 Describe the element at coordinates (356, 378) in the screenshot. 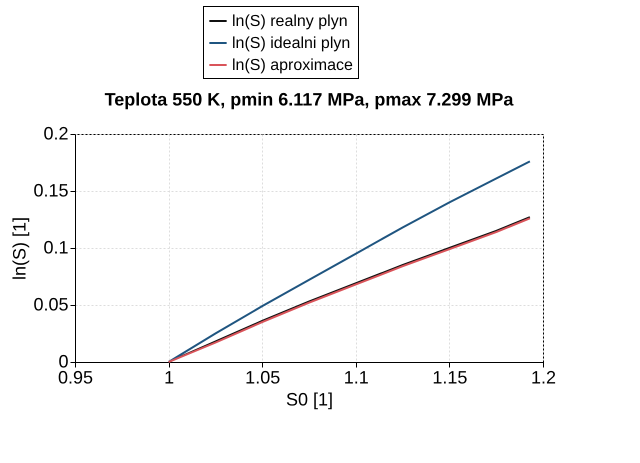

I see `x-tick-label: 1.1` at that location.